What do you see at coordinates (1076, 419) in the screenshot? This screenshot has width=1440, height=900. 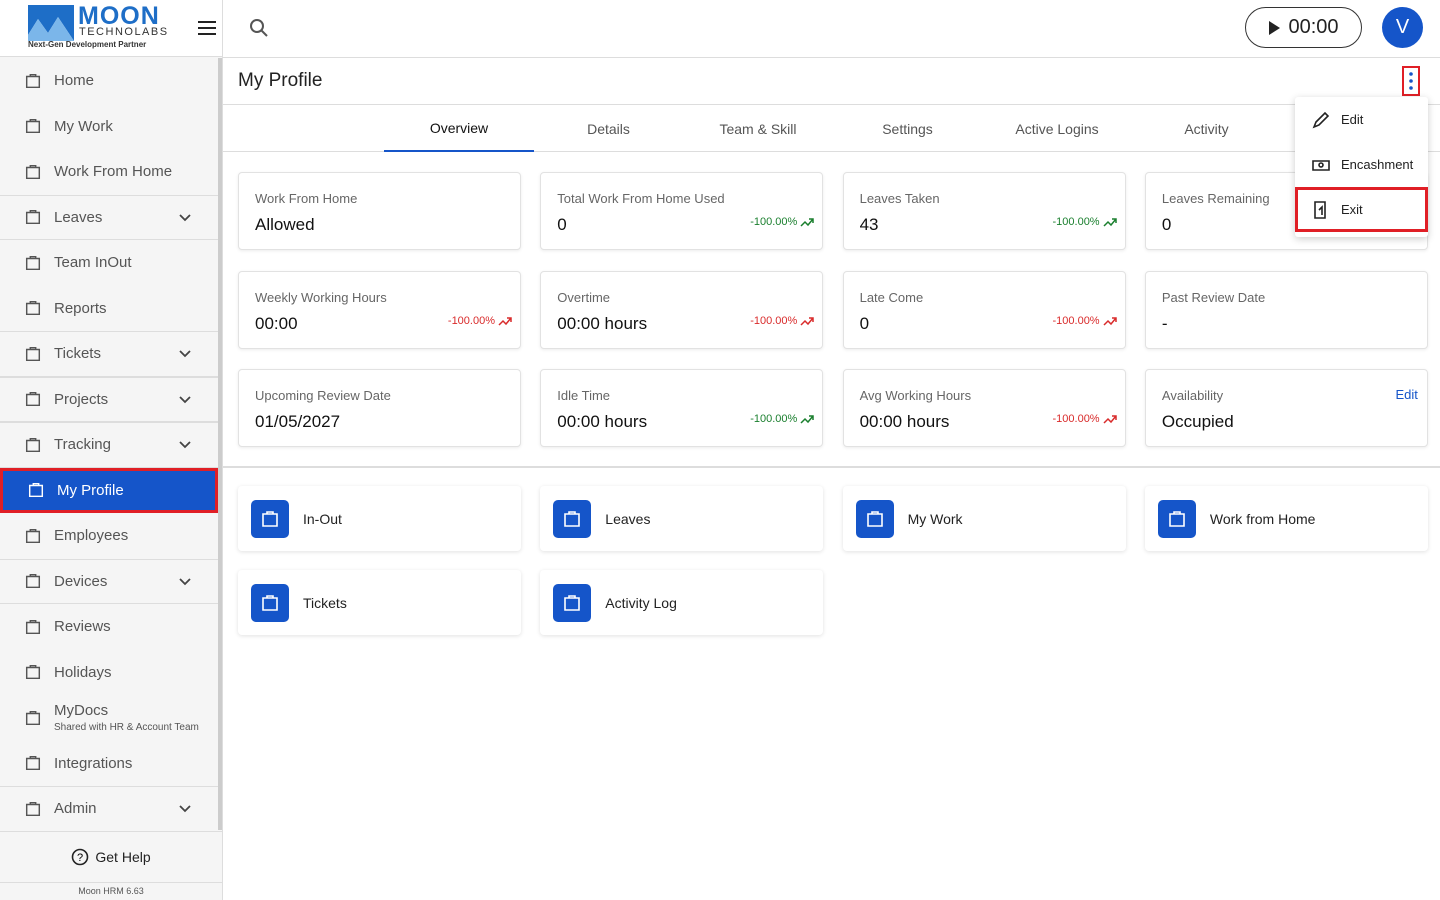 I see `change-text: -100.00%` at bounding box center [1076, 419].